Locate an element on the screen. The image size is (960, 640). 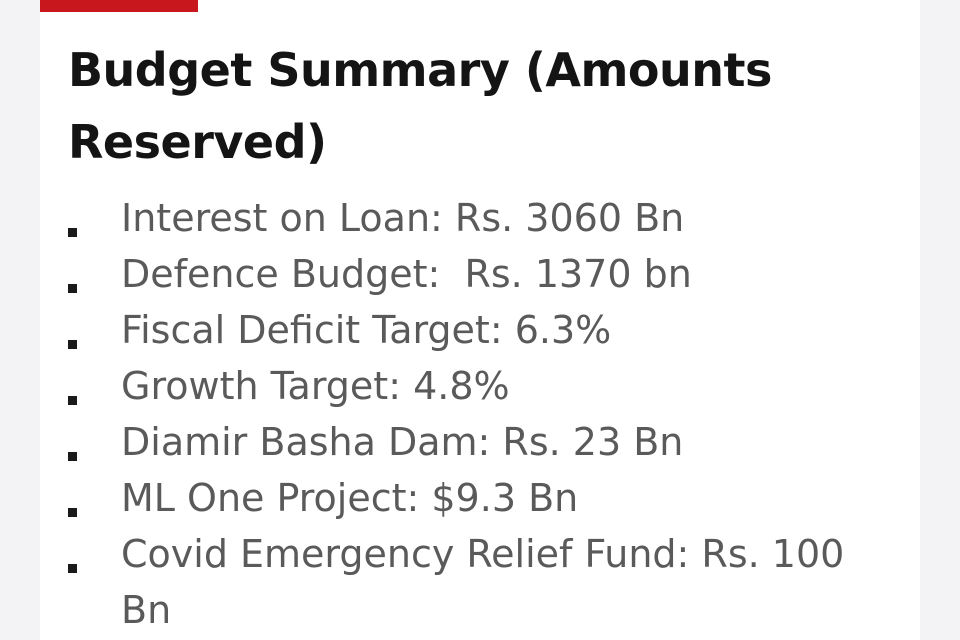
list-item: Covid Emergency Relief Fund: Rs. 100 Bn is located at coordinates (478, 582).